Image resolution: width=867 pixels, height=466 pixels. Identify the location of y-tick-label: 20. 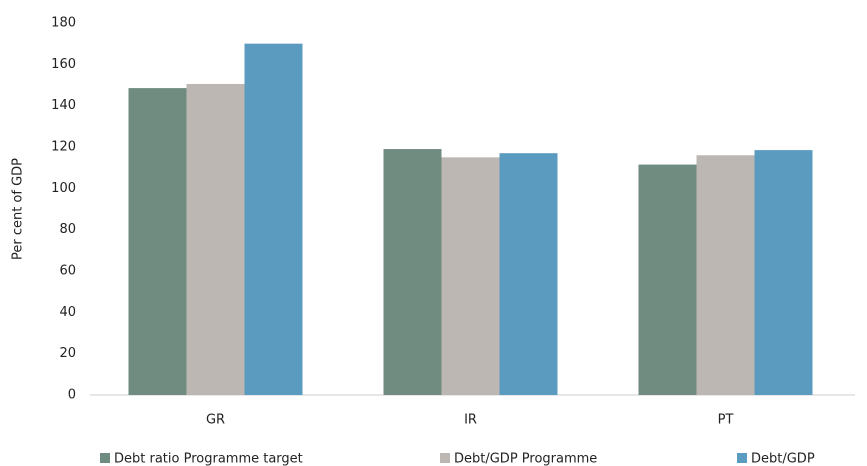
(67, 353).